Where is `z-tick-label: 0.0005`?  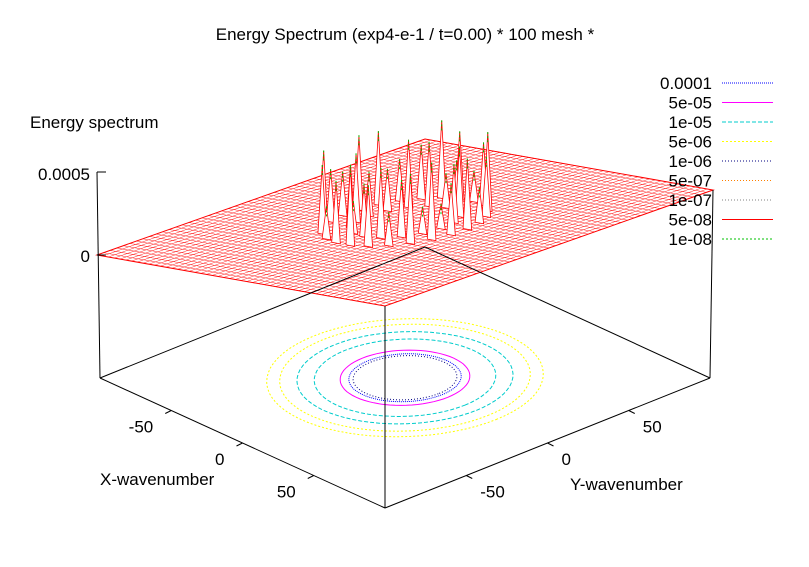 z-tick-label: 0.0005 is located at coordinates (64, 174).